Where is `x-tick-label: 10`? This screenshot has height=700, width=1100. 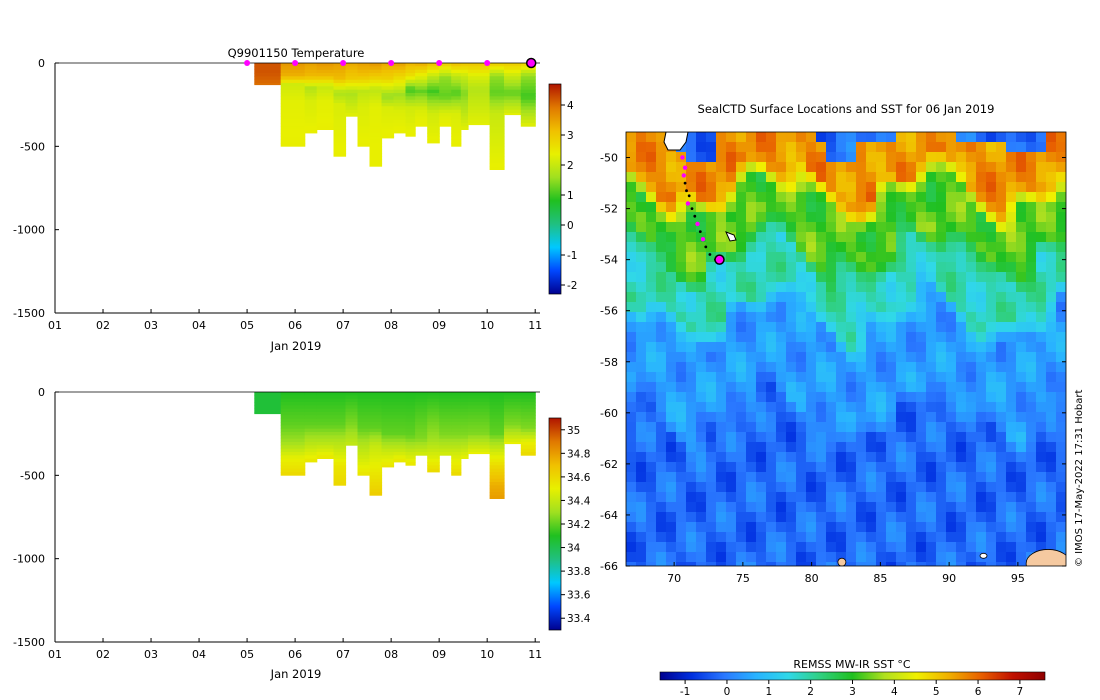
x-tick-label: 10 is located at coordinates (487, 654).